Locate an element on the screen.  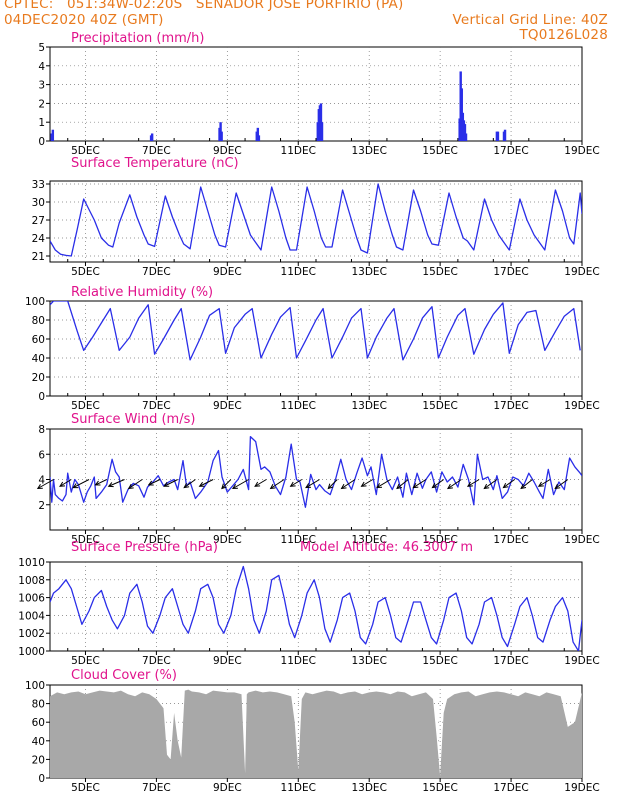
y-tick-label: 3 is located at coordinates (41, 86).